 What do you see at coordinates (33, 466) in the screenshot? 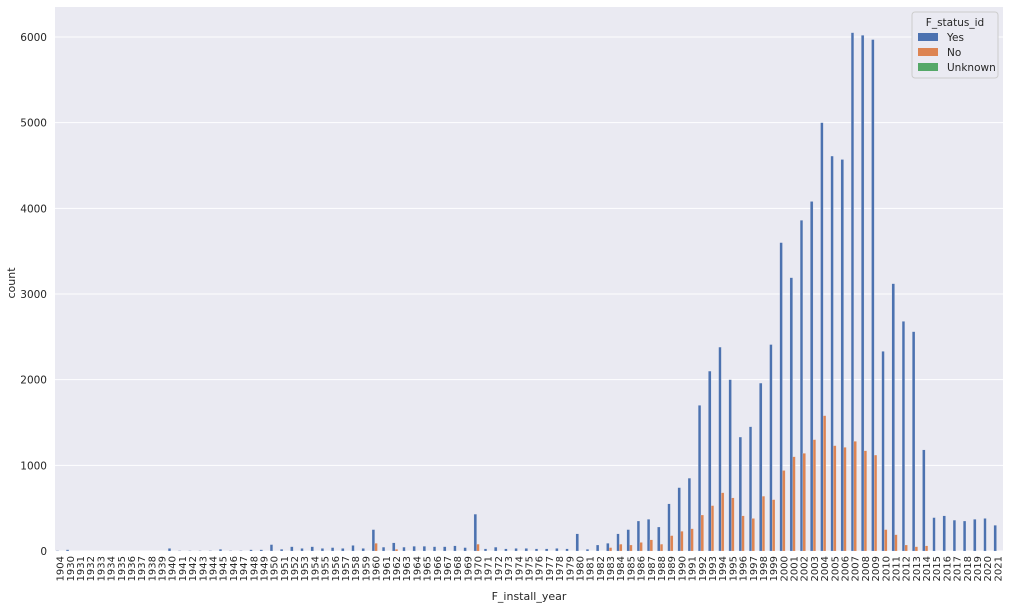
I see `y-tick-label: 1000` at bounding box center [33, 466].